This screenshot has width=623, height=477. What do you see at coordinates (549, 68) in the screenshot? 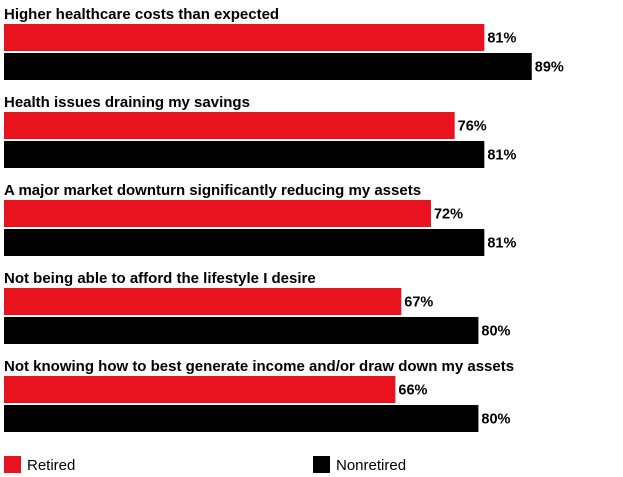
I see `value-label-nonretired: 89%` at bounding box center [549, 68].